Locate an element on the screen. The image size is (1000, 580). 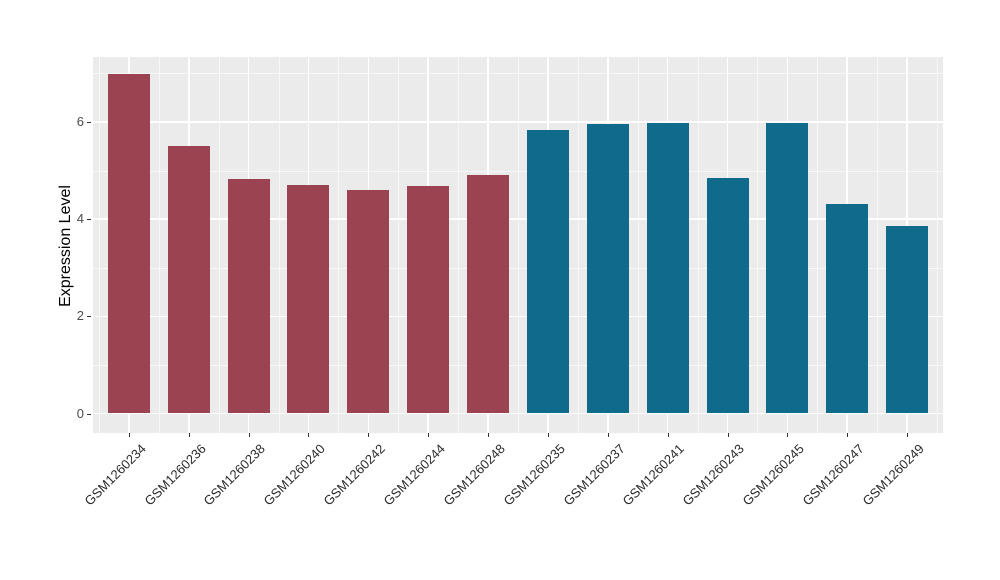
y-axis-title: Expression Level is located at coordinates (65, 246).